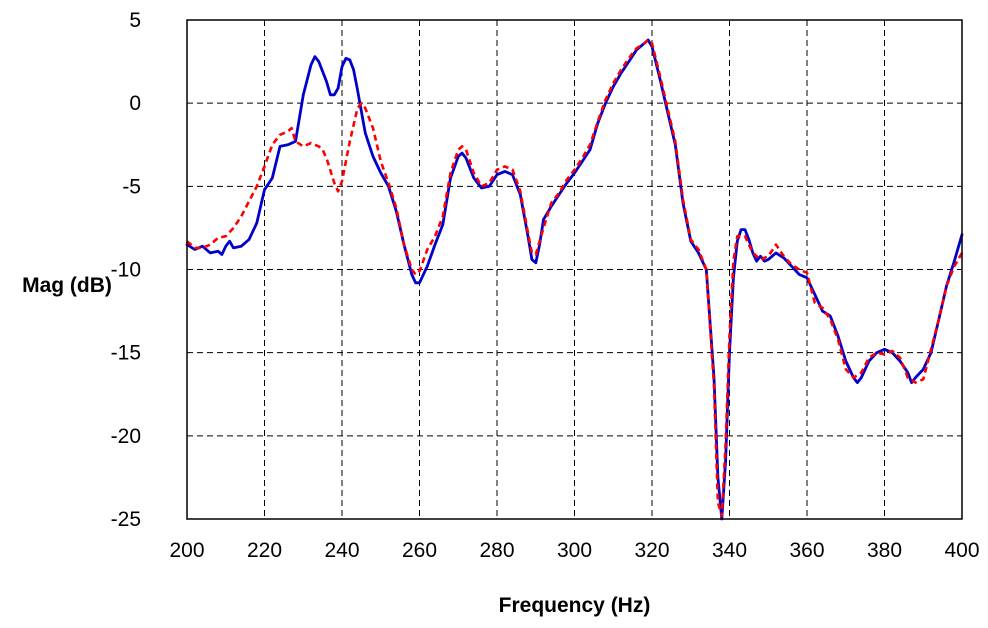  What do you see at coordinates (496, 550) in the screenshot?
I see `x-tick-label: 280` at bounding box center [496, 550].